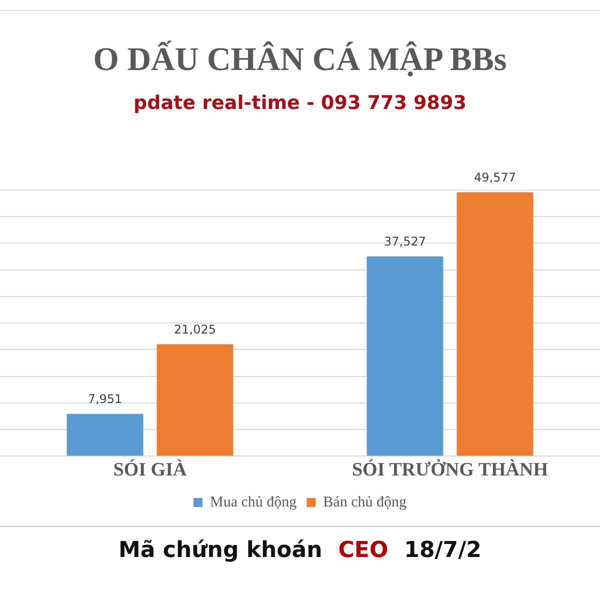 Image resolution: width=600 pixels, height=600 pixels. I want to click on x-tick-label: SÓI TRƯỞNG THÀNH, so click(450, 469).